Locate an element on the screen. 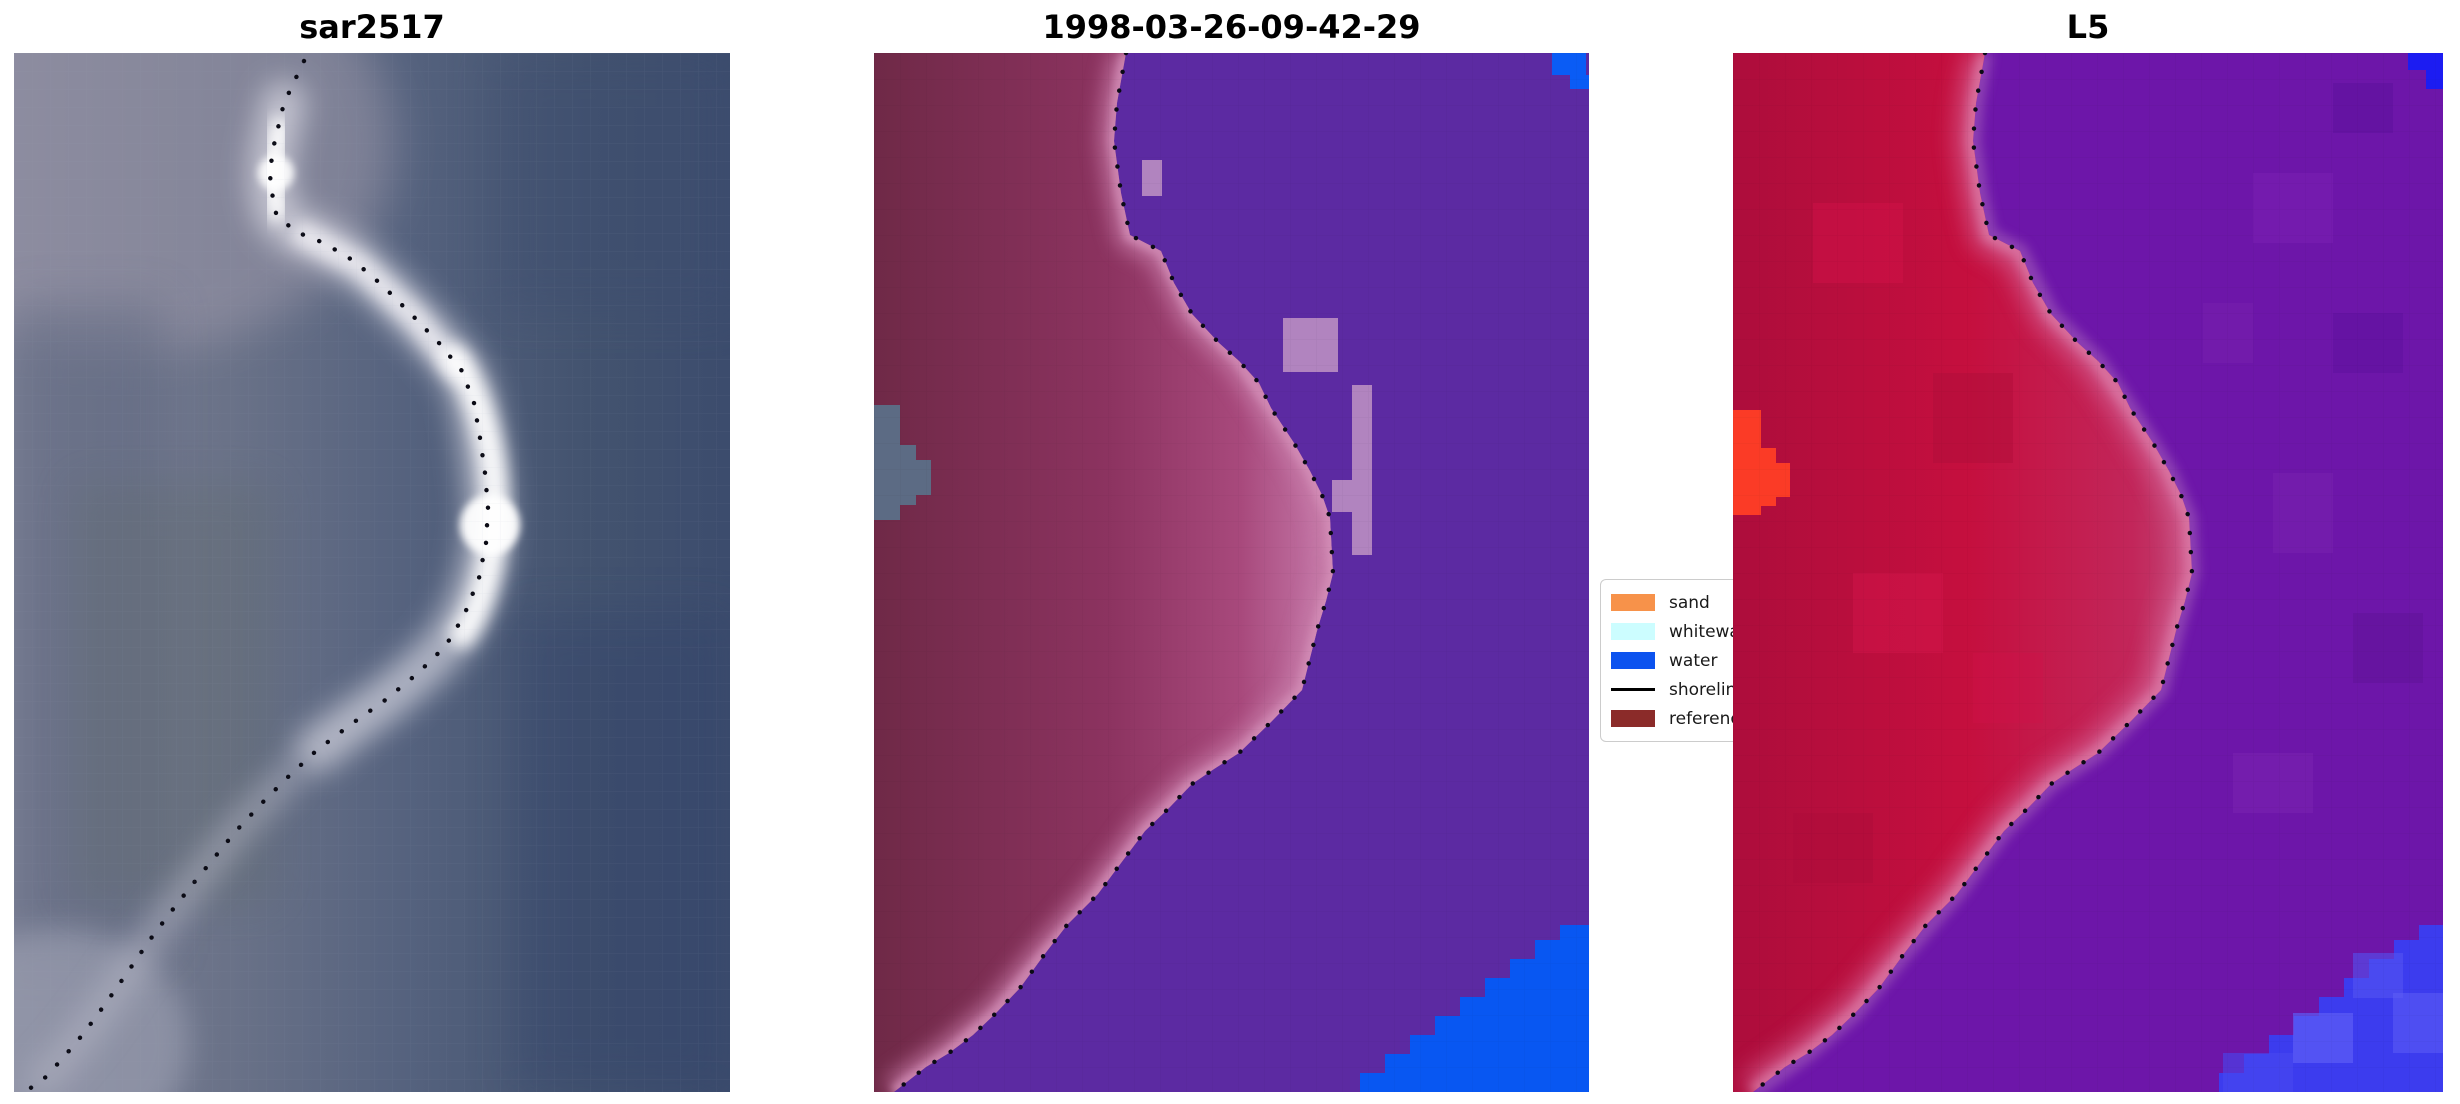 Image resolution: width=2460 pixels, height=1104 pixels. reference-color-swatch is located at coordinates (1633, 718).